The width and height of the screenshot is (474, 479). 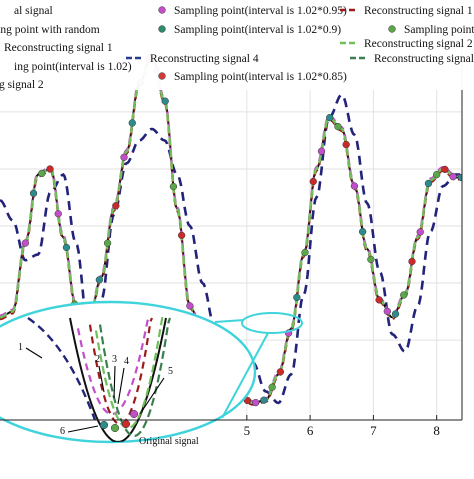 I want to click on inset-curves, so click(x=99, y=379).